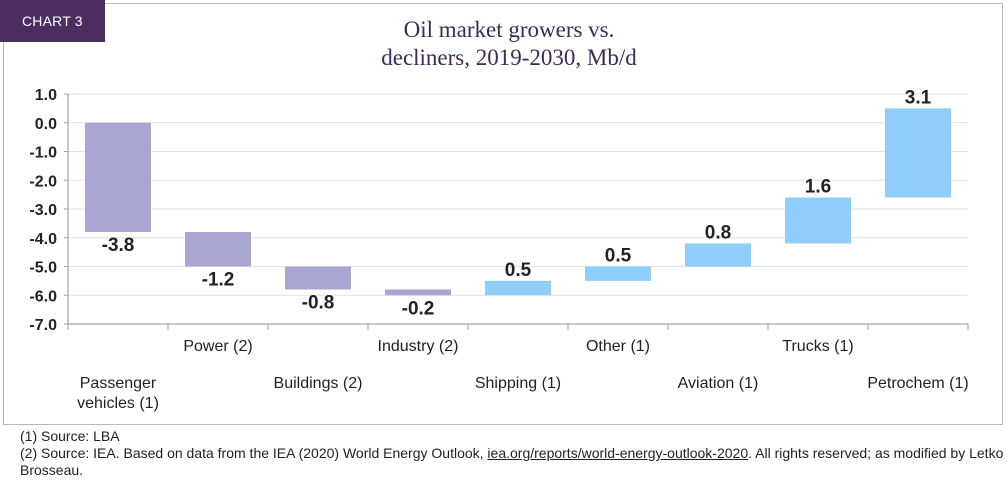  What do you see at coordinates (70, 436) in the screenshot?
I see `footnote-1: (1) Source: LBA` at bounding box center [70, 436].